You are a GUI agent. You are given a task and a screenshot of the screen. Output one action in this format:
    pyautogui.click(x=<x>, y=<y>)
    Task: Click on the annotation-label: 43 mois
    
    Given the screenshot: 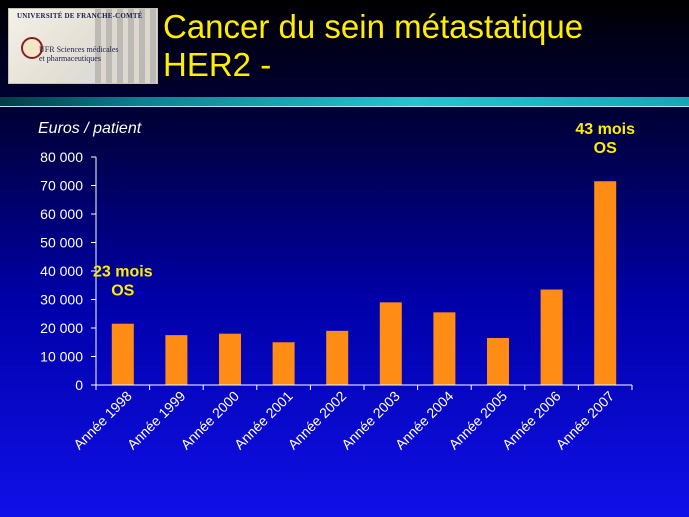 What is the action you would take?
    pyautogui.click(x=605, y=129)
    